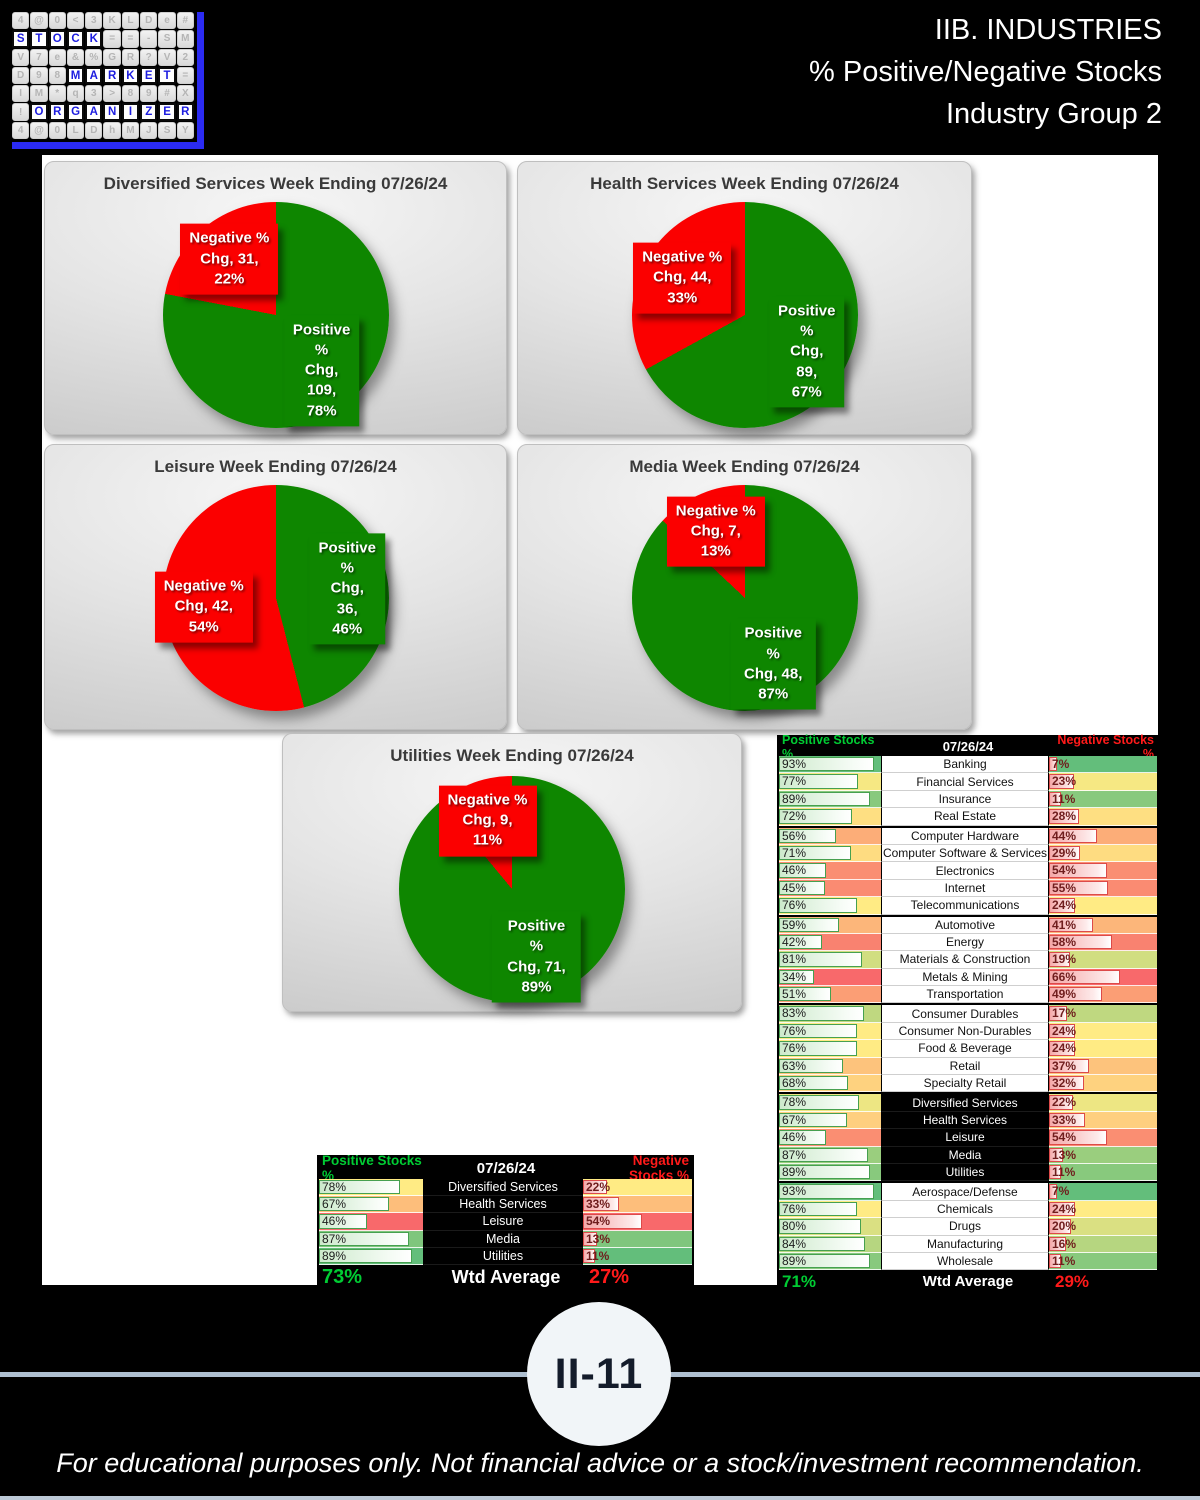 Image resolution: width=1200 pixels, height=1500 pixels. I want to click on logo-tile: %, so click(94, 57).